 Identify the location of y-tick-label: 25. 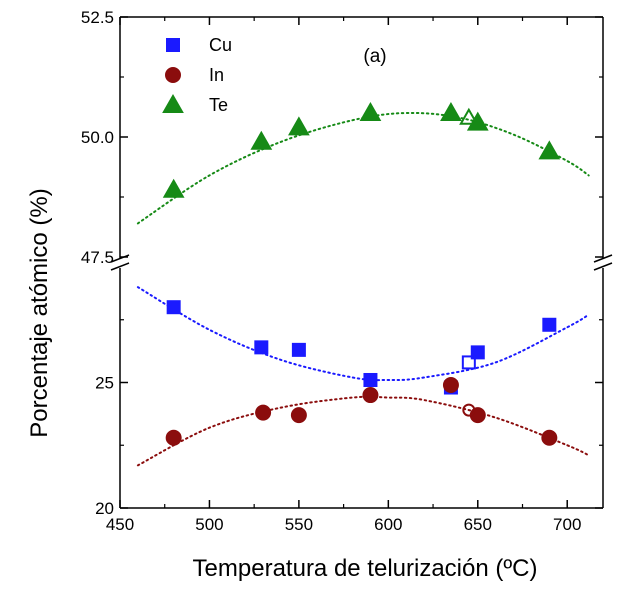
(104, 383).